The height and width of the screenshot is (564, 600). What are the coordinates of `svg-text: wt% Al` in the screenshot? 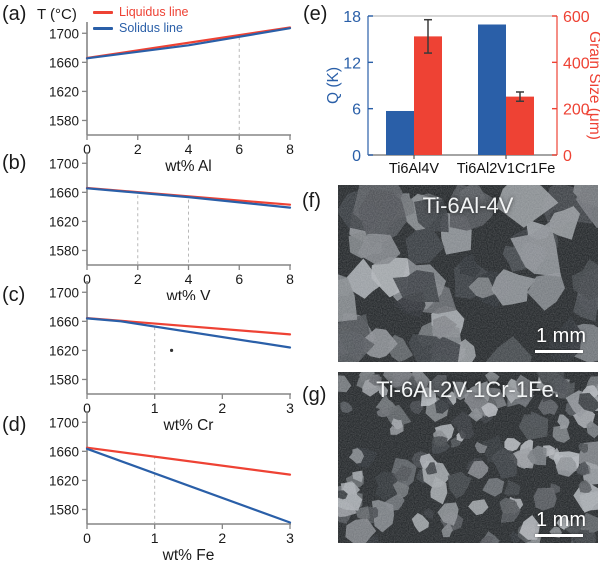 It's located at (188, 165).